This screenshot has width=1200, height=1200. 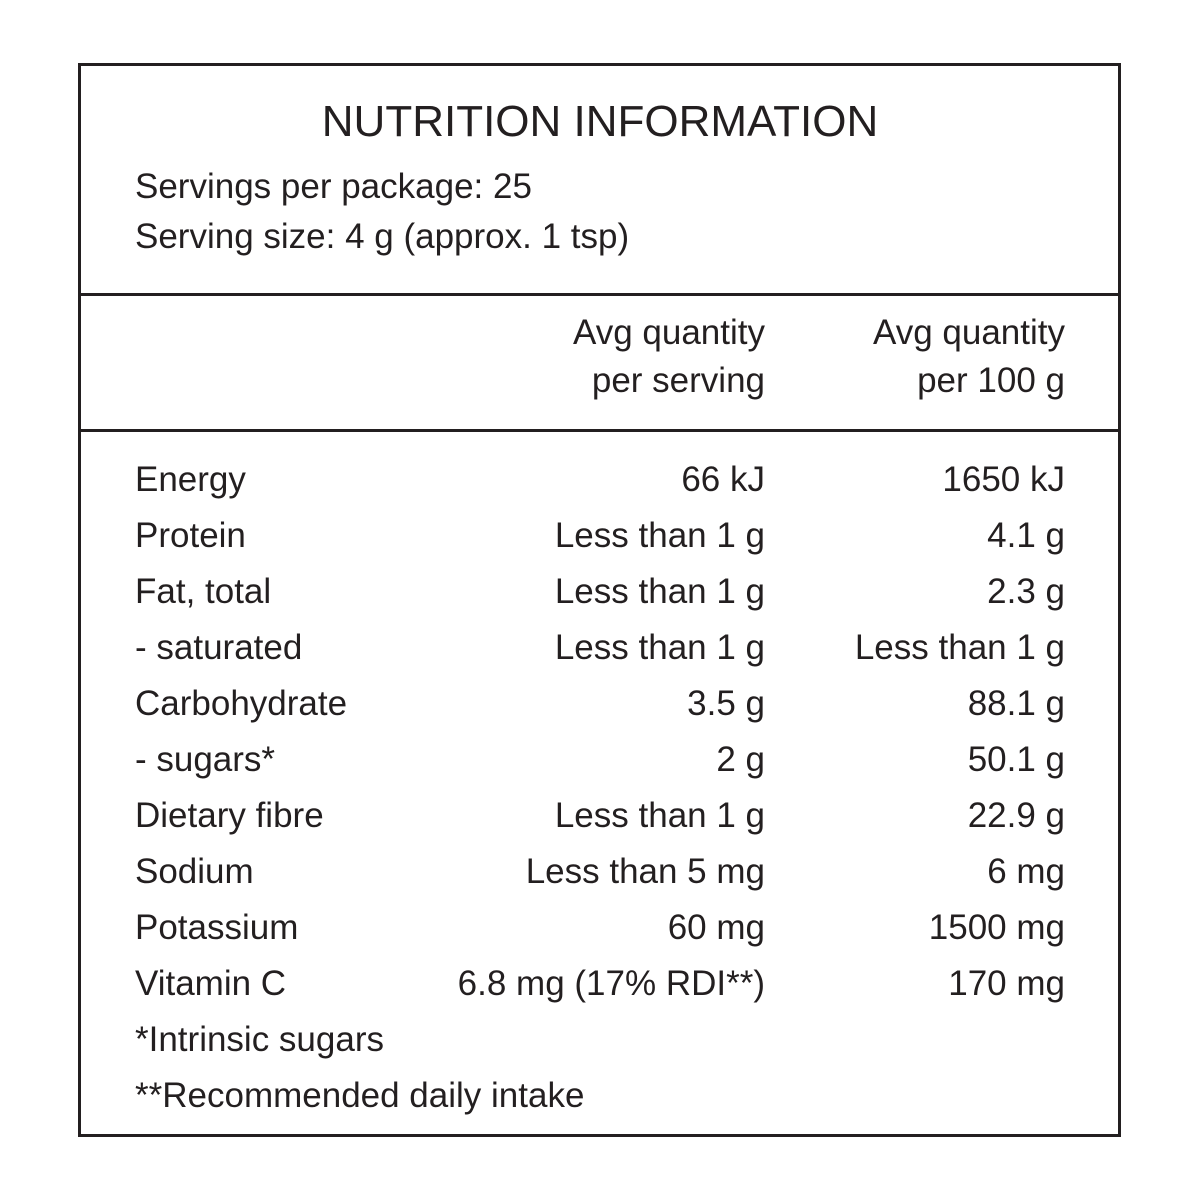 What do you see at coordinates (1016, 703) in the screenshot?
I see `per-100g: 88.1 g` at bounding box center [1016, 703].